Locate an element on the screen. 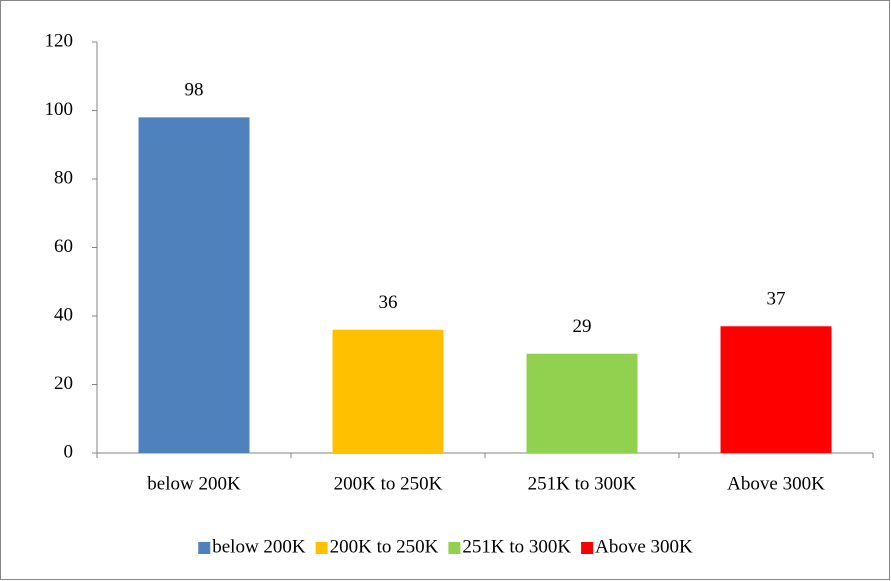 The width and height of the screenshot is (891, 581). legend-label: Above 300K is located at coordinates (644, 546).